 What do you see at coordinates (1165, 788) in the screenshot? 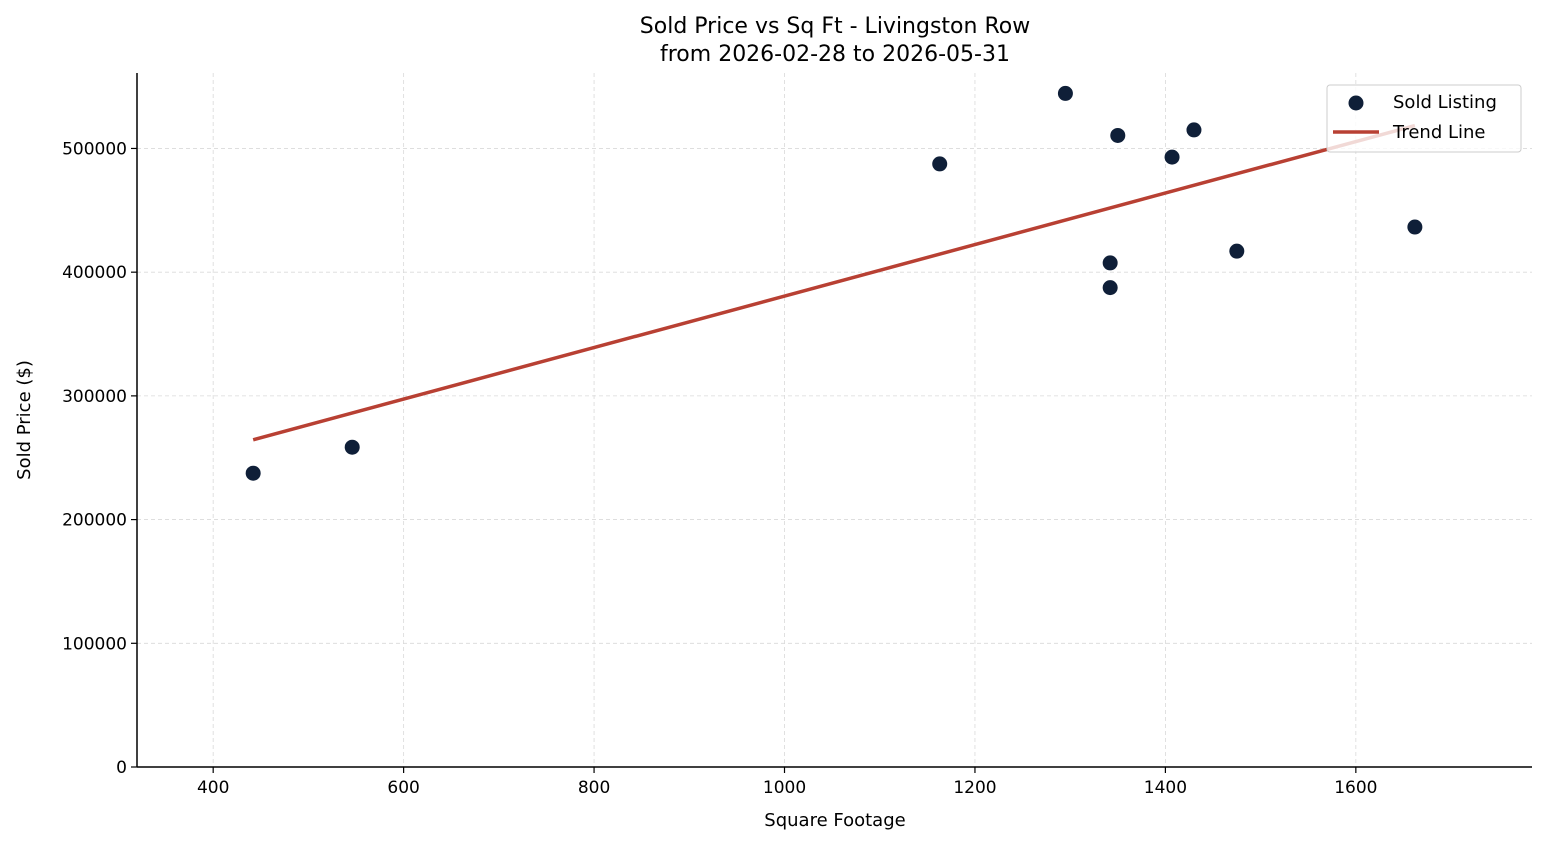
I see `x-tick-label: 1400` at bounding box center [1165, 788].